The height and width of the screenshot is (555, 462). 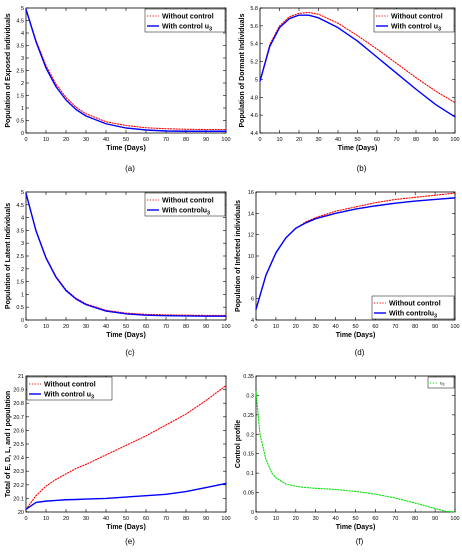 What do you see at coordinates (248, 455) in the screenshot?
I see `y-tick-label: 0.15` at bounding box center [248, 455].